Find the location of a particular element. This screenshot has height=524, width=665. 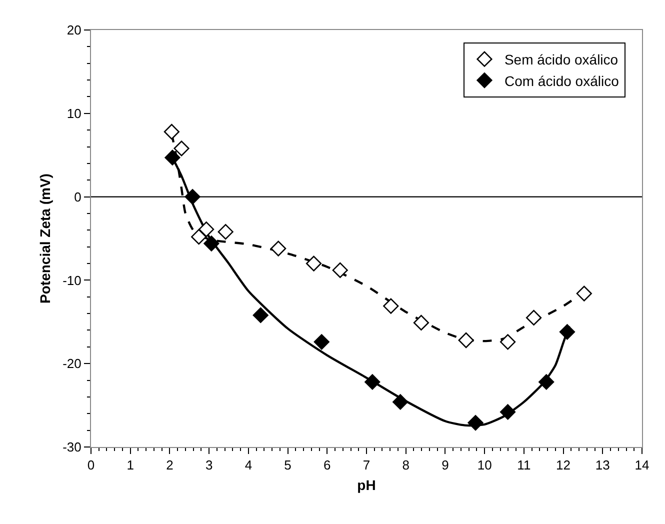

x-tick-label: 4 is located at coordinates (248, 465).